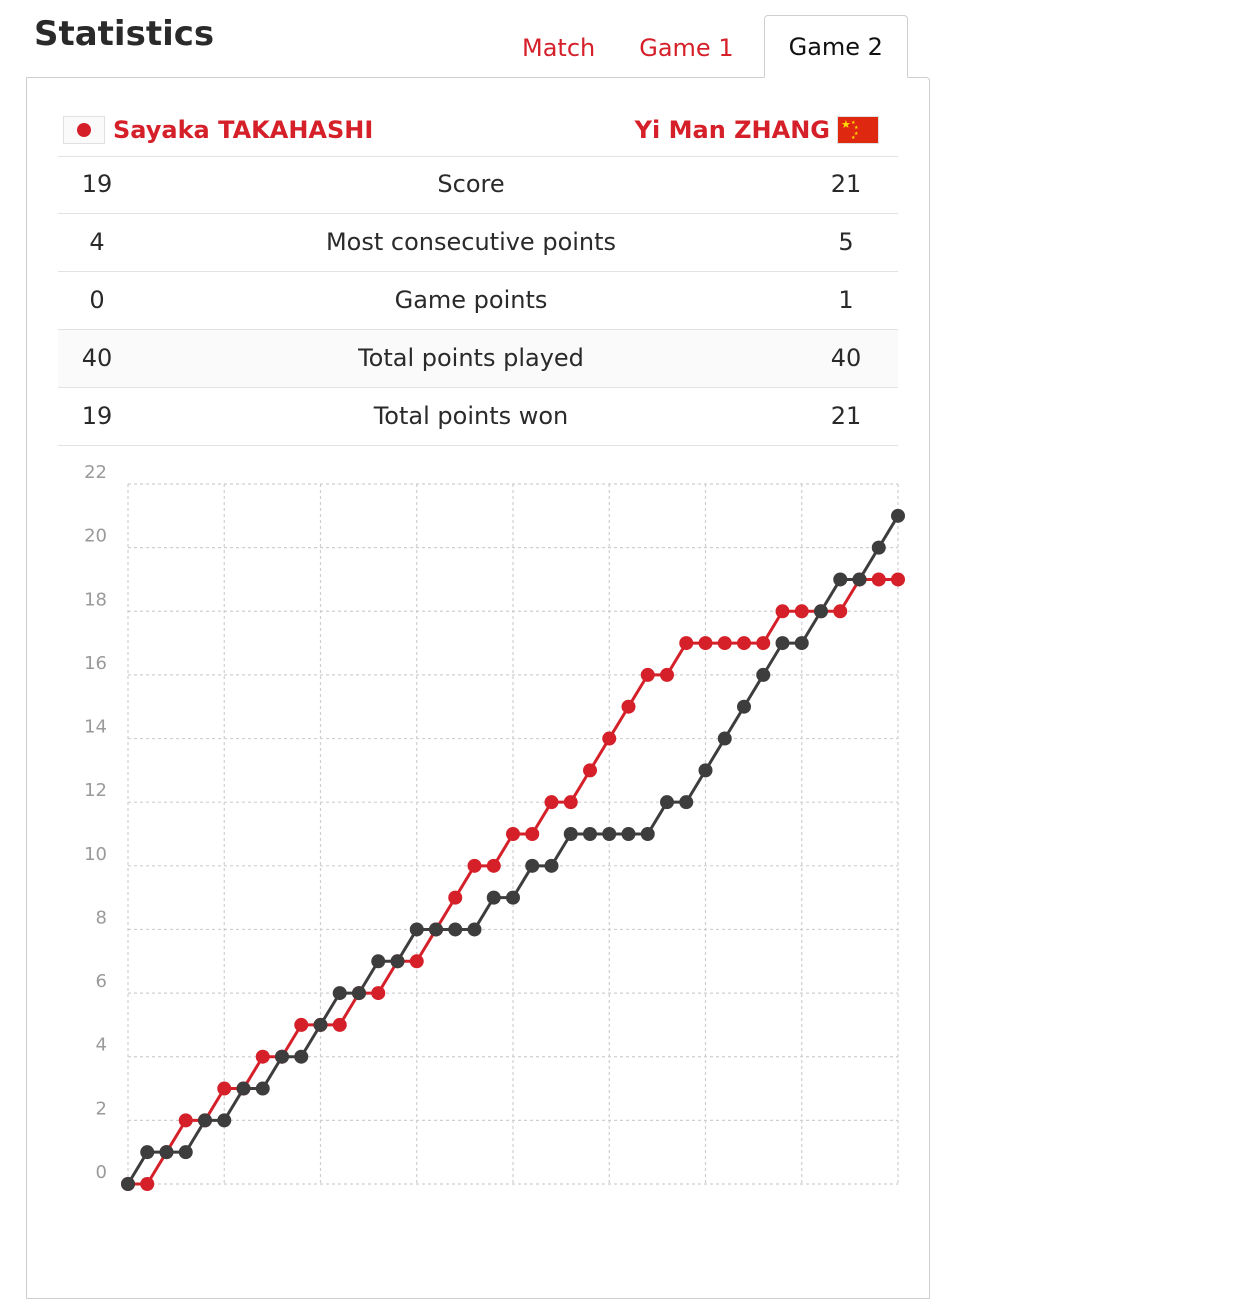  I want to click on tab-game-1: Game 1, so click(686, 48).